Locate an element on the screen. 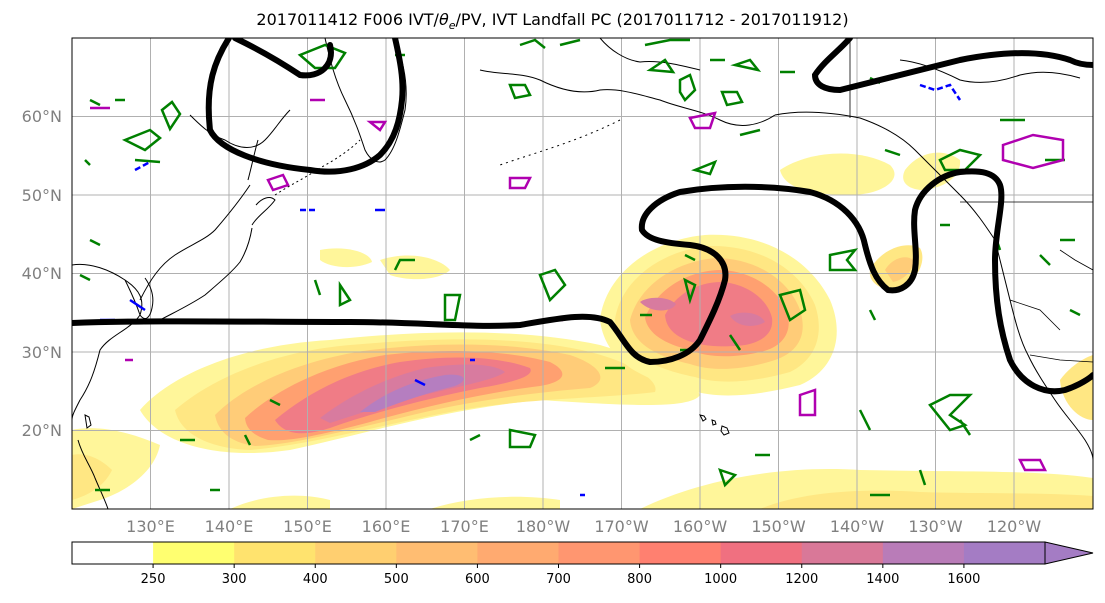 The image size is (1105, 603). colorbar-tick-label: 400 is located at coordinates (315, 579).